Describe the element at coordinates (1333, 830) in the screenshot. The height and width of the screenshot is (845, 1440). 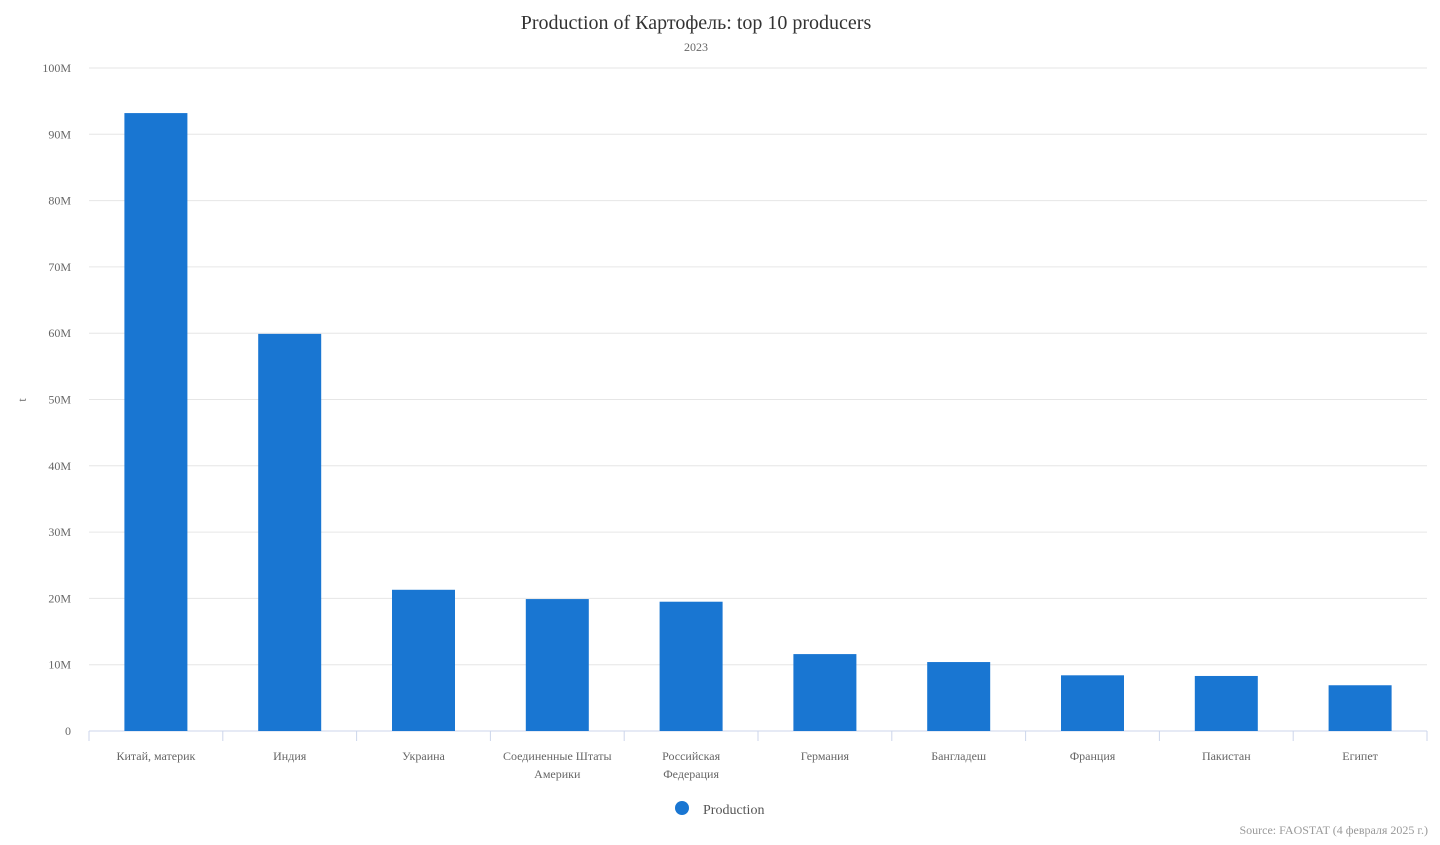
I see `source-credit: Source: FAOSTAT (4 февраля 2025 г.)` at that location.